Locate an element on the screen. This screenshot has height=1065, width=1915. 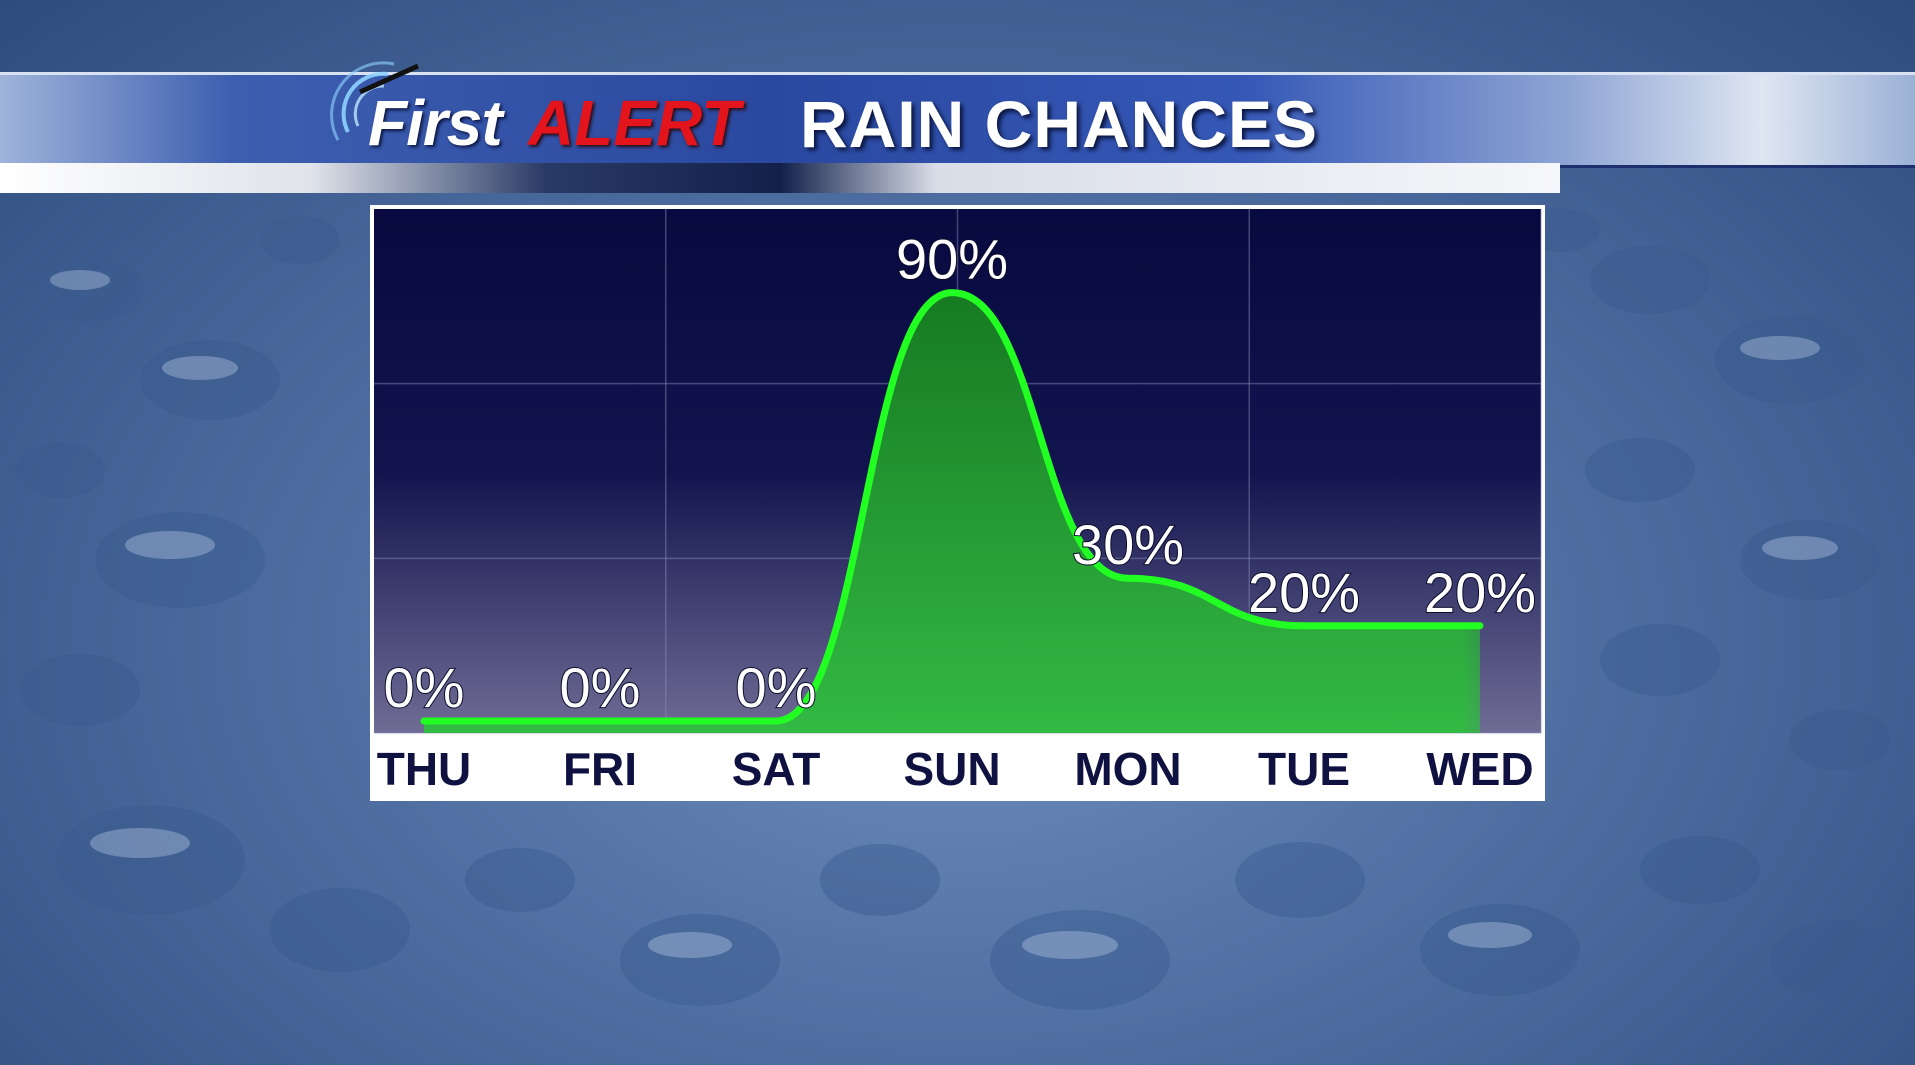
logo-alert-text: ALERT is located at coordinates (634, 123).